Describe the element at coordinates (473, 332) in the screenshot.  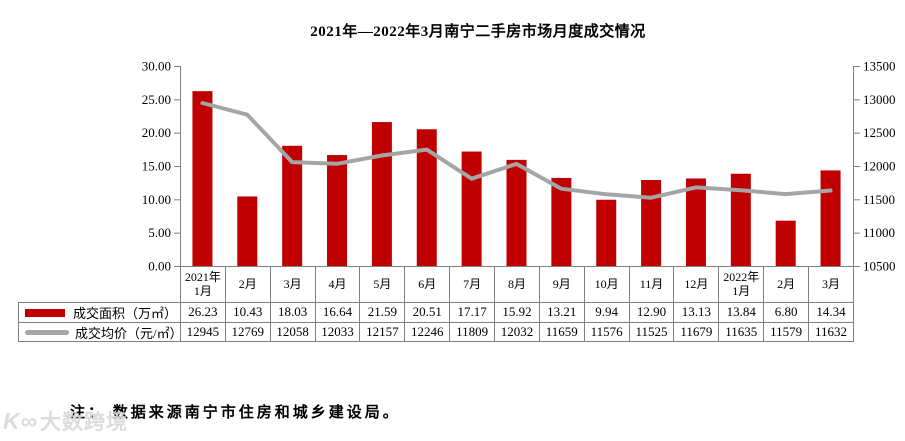
I see `price-value-cell: 11809` at that location.